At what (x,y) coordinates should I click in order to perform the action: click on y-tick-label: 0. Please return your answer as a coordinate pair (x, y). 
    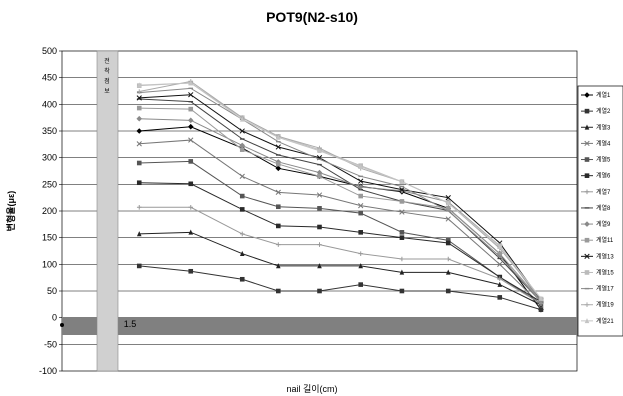
    Looking at the image, I should click on (54, 318).